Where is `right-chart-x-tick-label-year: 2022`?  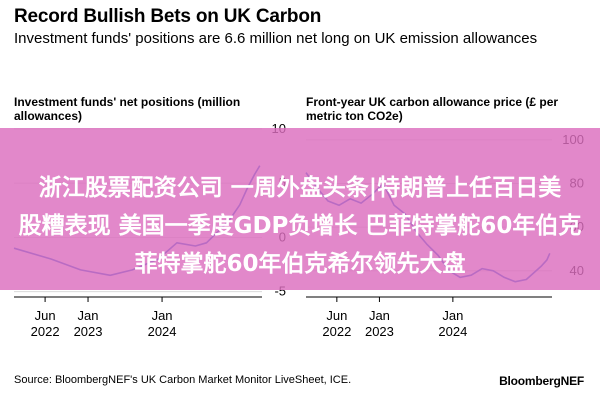
right-chart-x-tick-label-year: 2022 is located at coordinates (336, 331).